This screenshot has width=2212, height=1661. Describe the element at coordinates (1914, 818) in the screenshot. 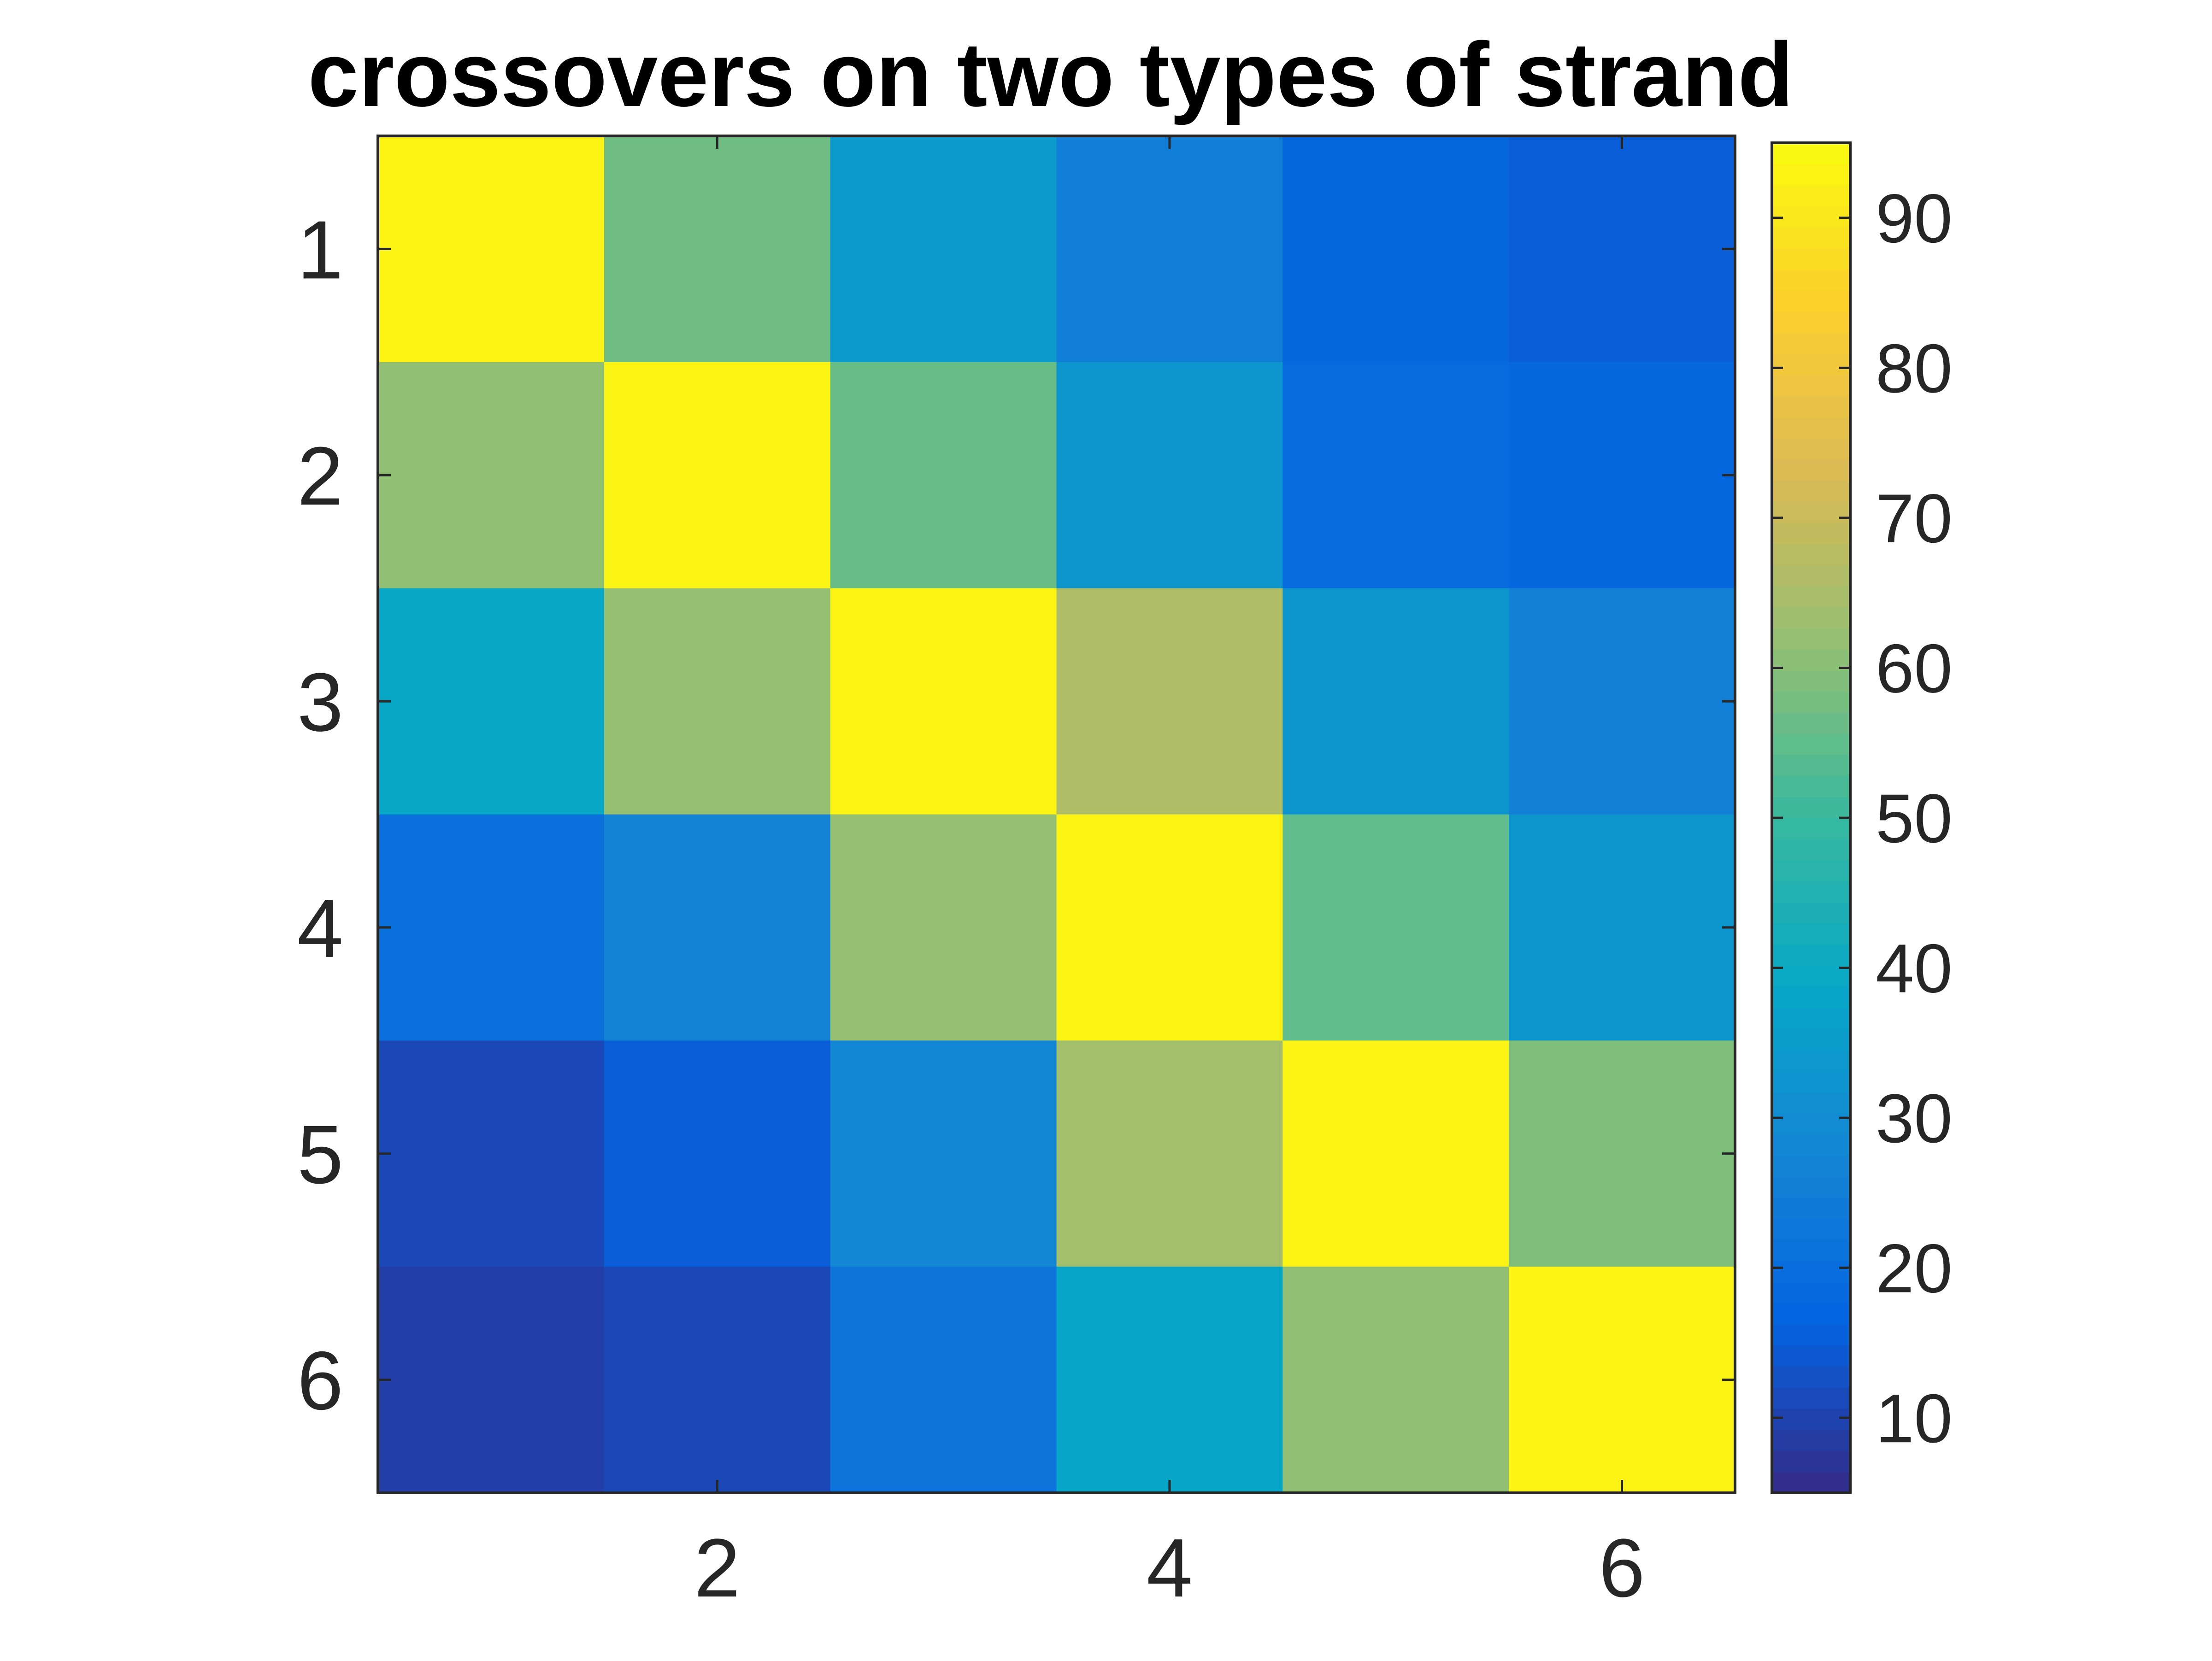

I see `colorbar-tick-label: 50` at that location.